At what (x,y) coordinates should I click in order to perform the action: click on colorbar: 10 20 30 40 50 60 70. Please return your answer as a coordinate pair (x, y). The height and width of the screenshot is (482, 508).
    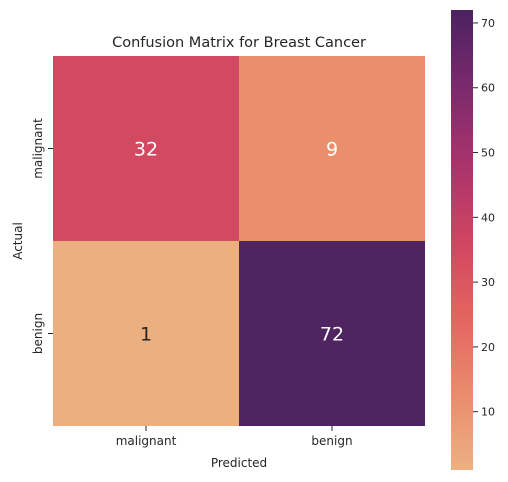
    Looking at the image, I should click on (473, 240).